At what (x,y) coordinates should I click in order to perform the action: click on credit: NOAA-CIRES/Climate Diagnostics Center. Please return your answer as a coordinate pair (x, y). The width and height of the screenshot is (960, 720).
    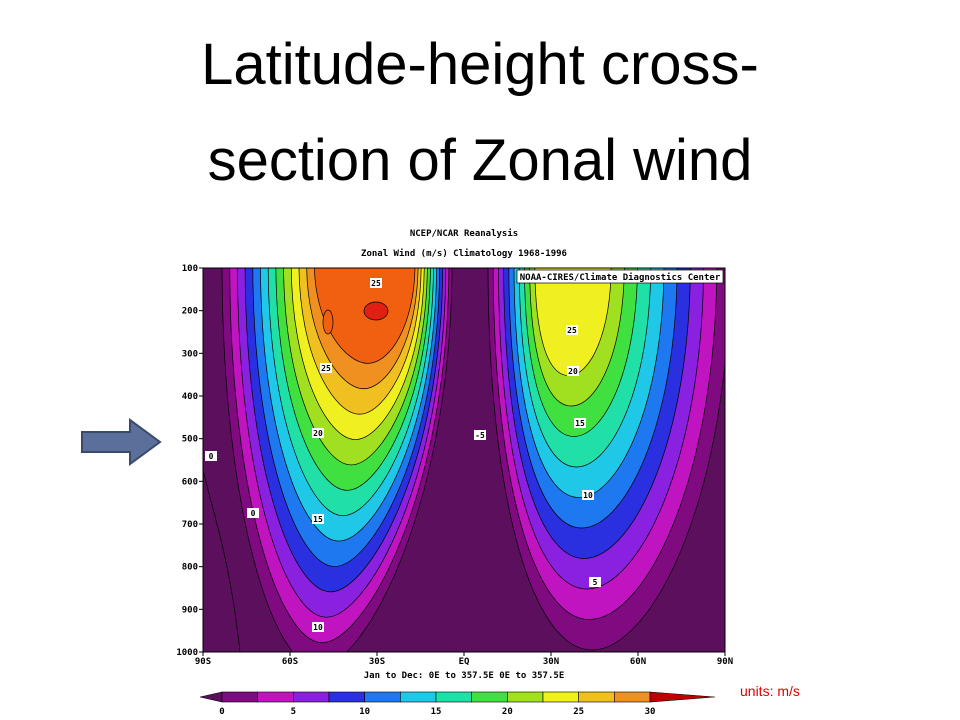
    Looking at the image, I should click on (620, 277).